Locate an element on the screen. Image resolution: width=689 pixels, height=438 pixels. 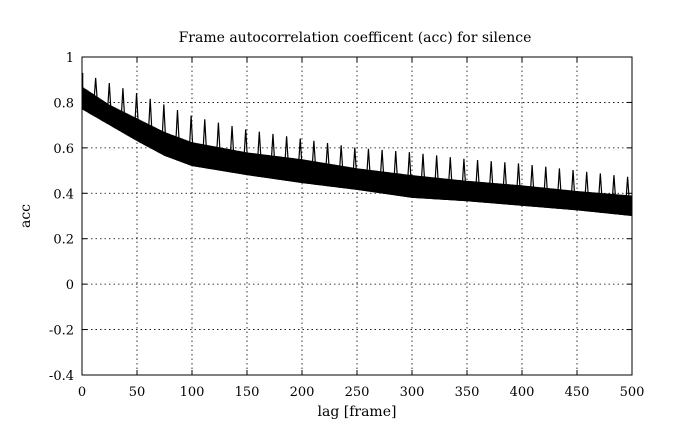
x-tick-label: 150 is located at coordinates (247, 392).